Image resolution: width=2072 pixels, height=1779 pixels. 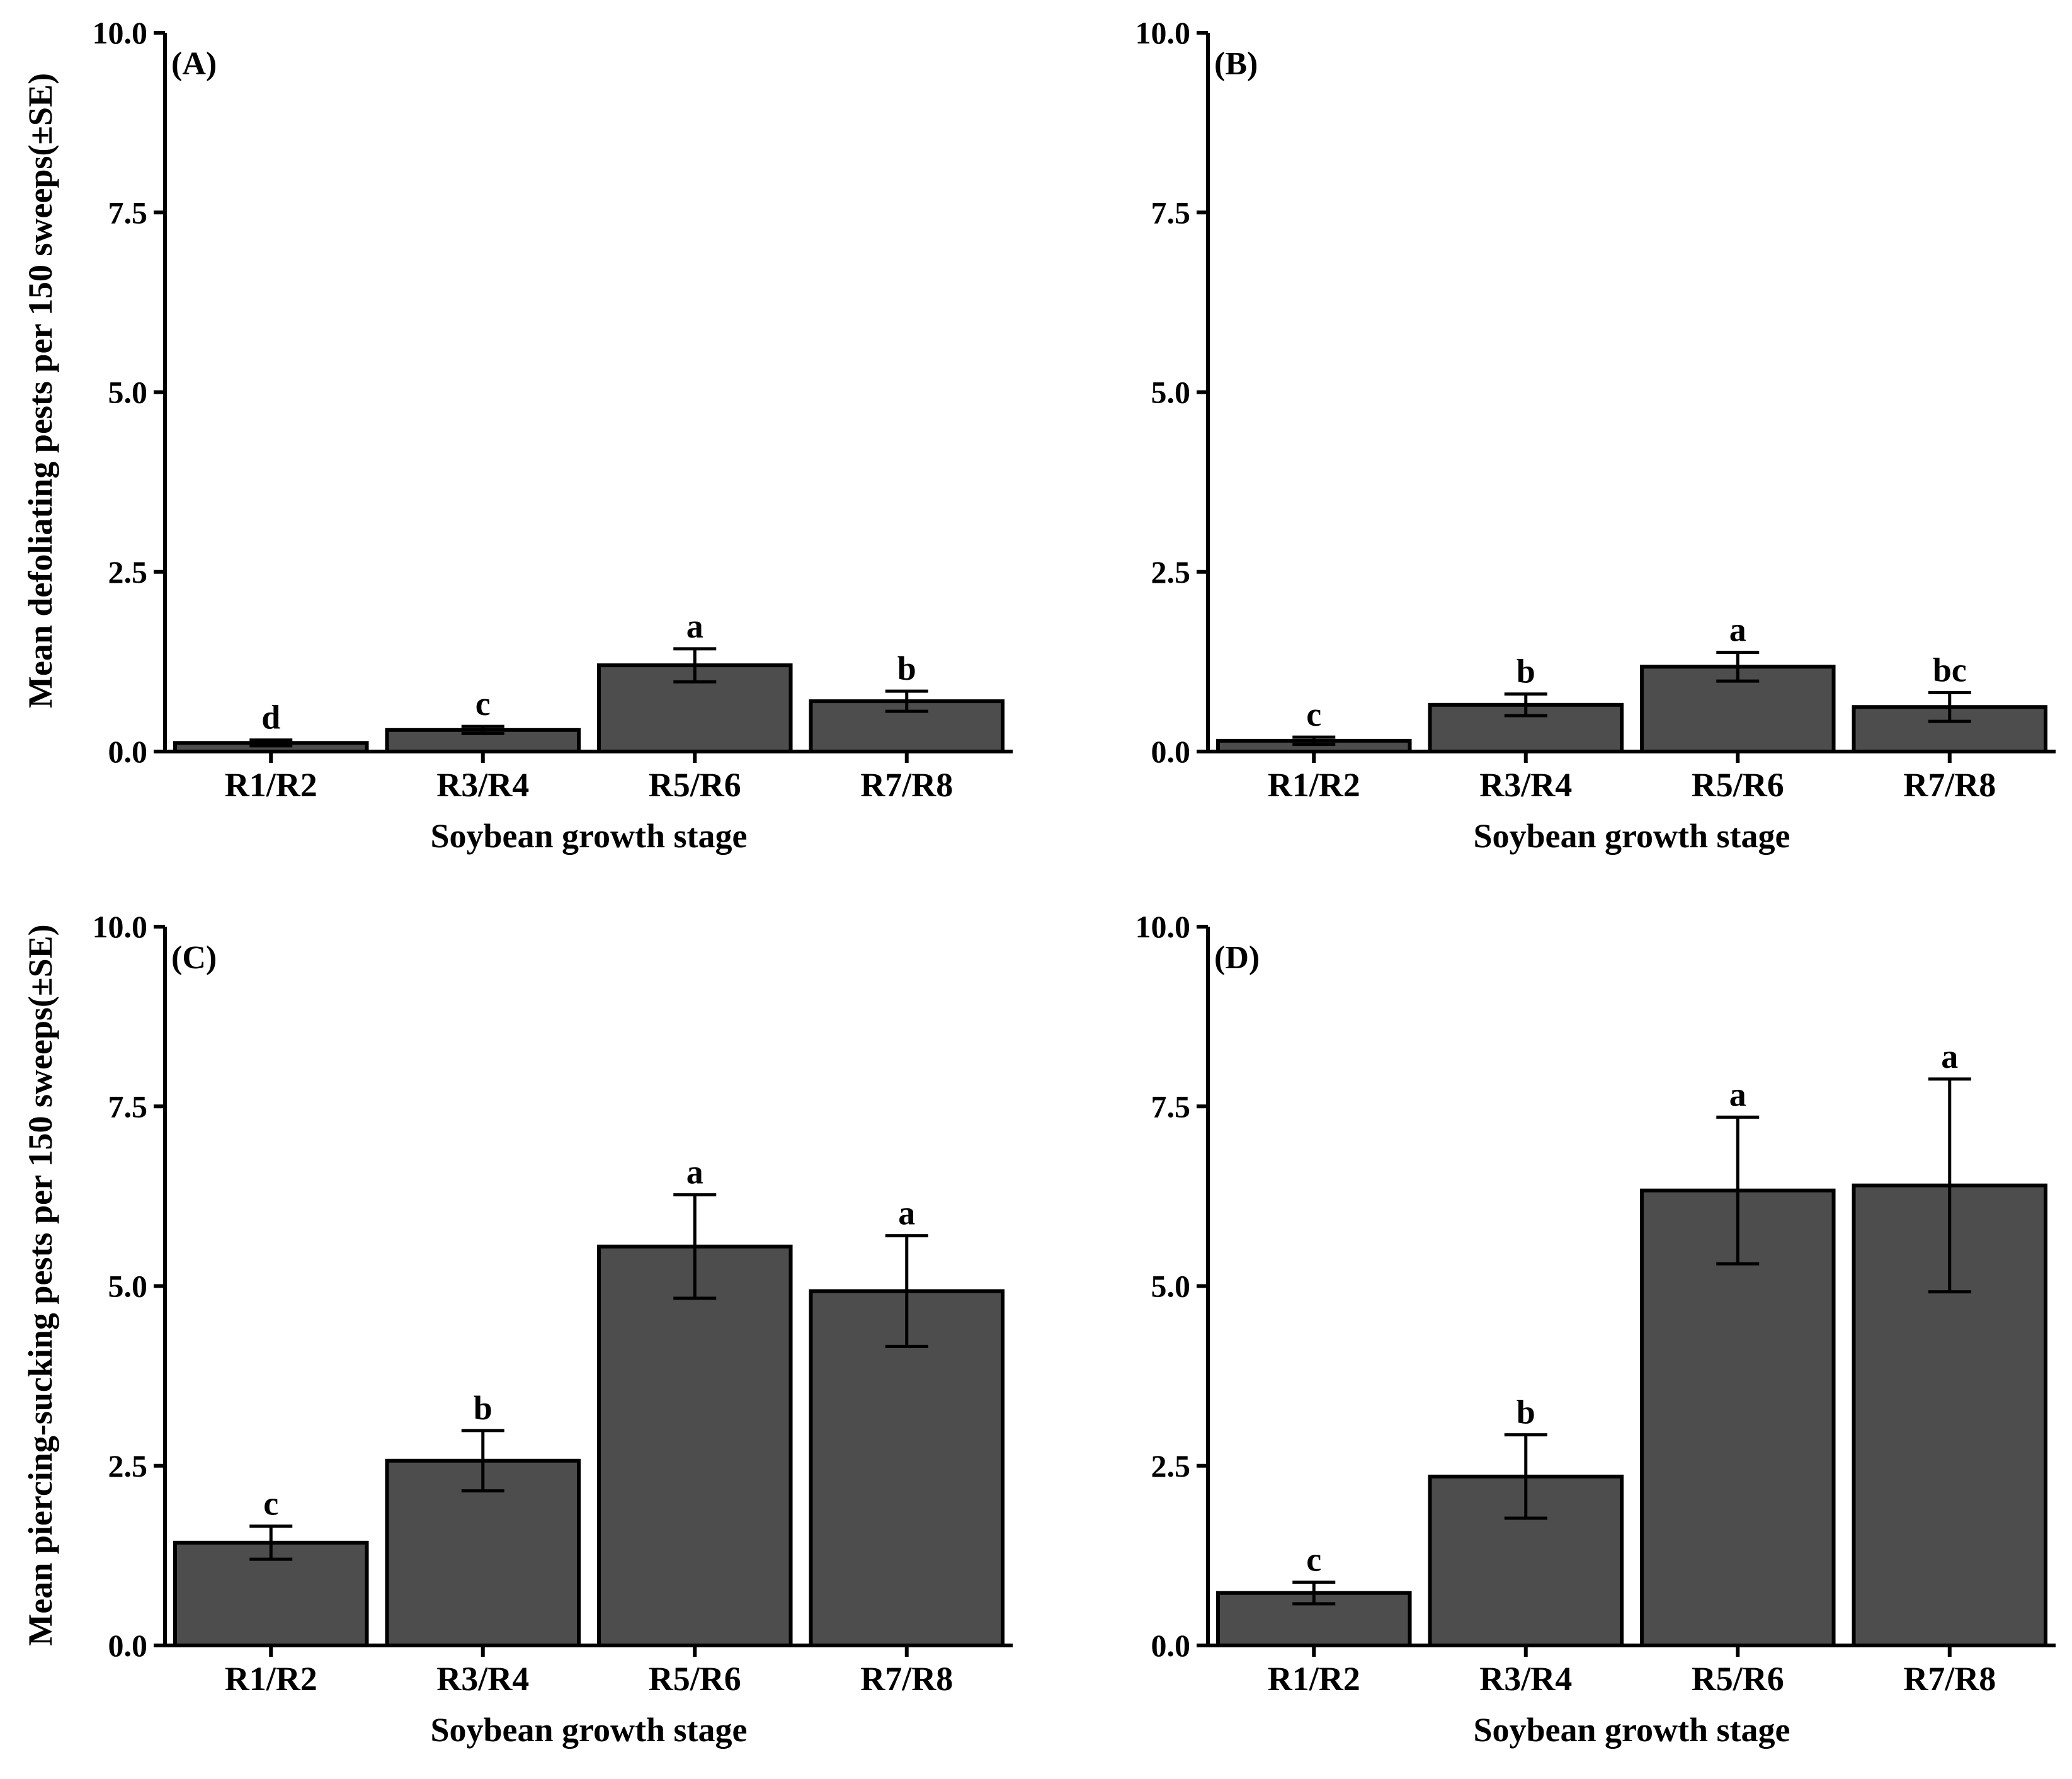 What do you see at coordinates (1236, 64) in the screenshot?
I see `panel-label: (B)` at bounding box center [1236, 64].